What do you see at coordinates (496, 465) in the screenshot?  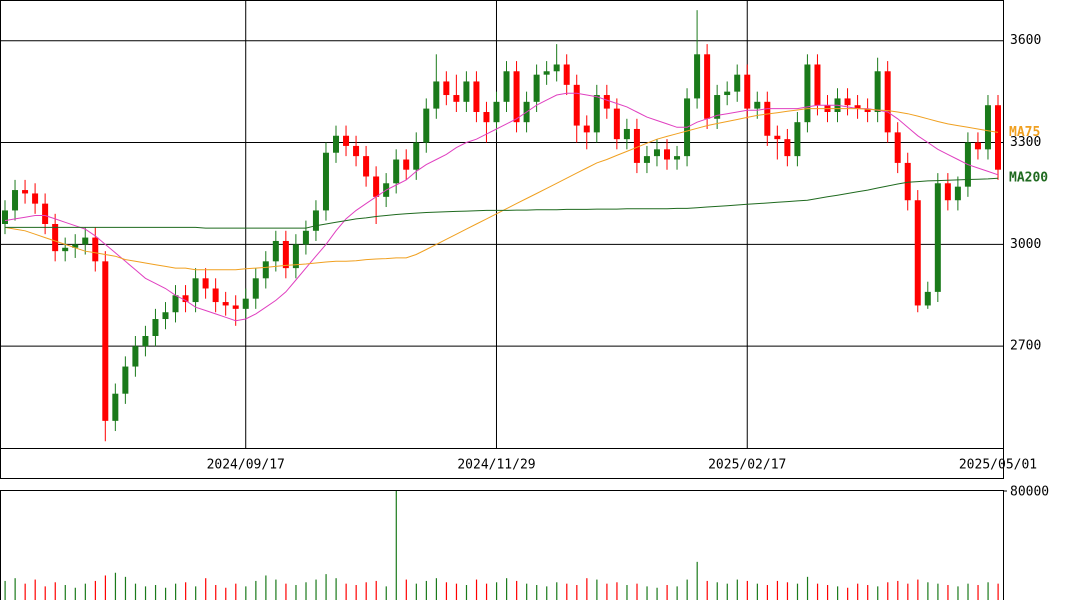 I see `x-tick-label: 2024/11/29` at bounding box center [496, 465].